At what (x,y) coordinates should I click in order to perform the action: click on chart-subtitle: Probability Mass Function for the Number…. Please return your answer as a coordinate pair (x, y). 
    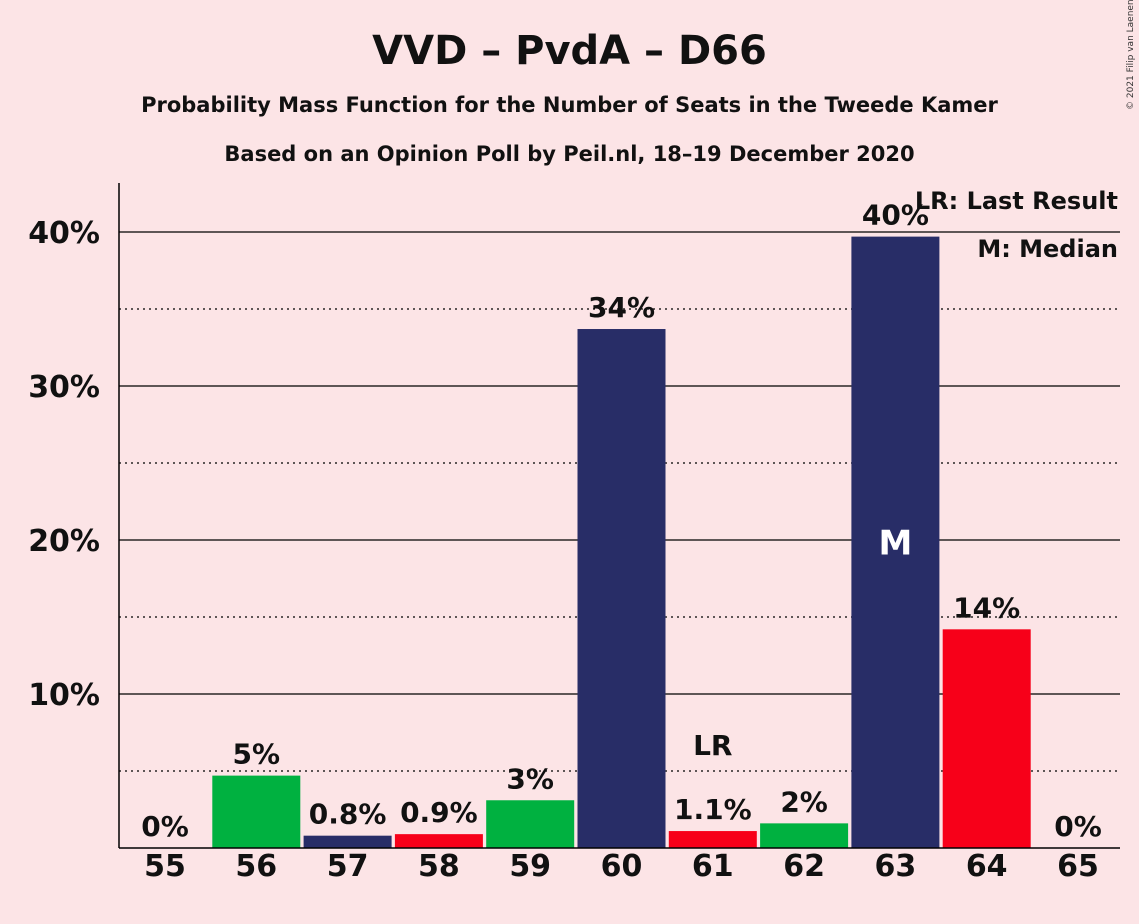
    Looking at the image, I should click on (569, 105).